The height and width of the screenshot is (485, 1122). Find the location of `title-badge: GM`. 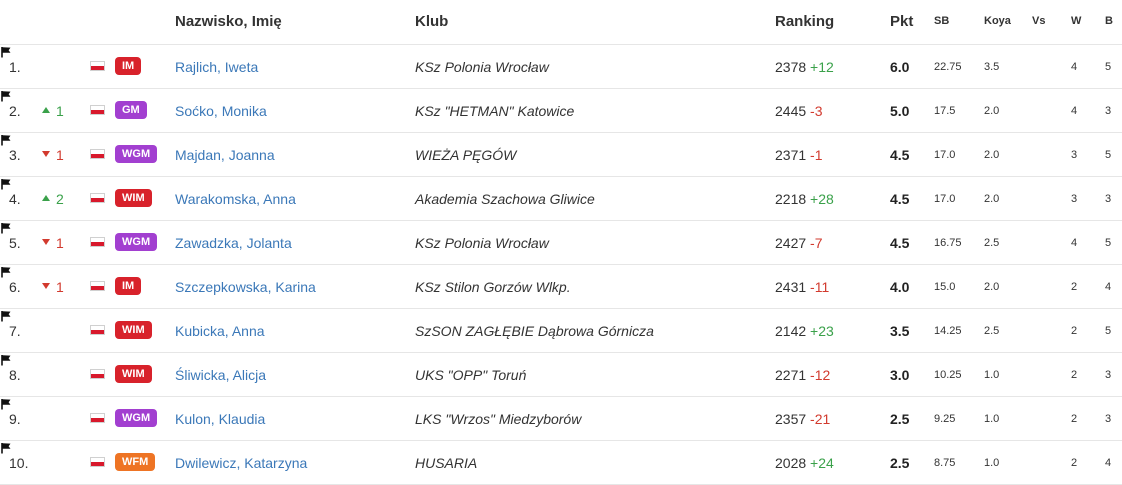

title-badge: GM is located at coordinates (131, 110).